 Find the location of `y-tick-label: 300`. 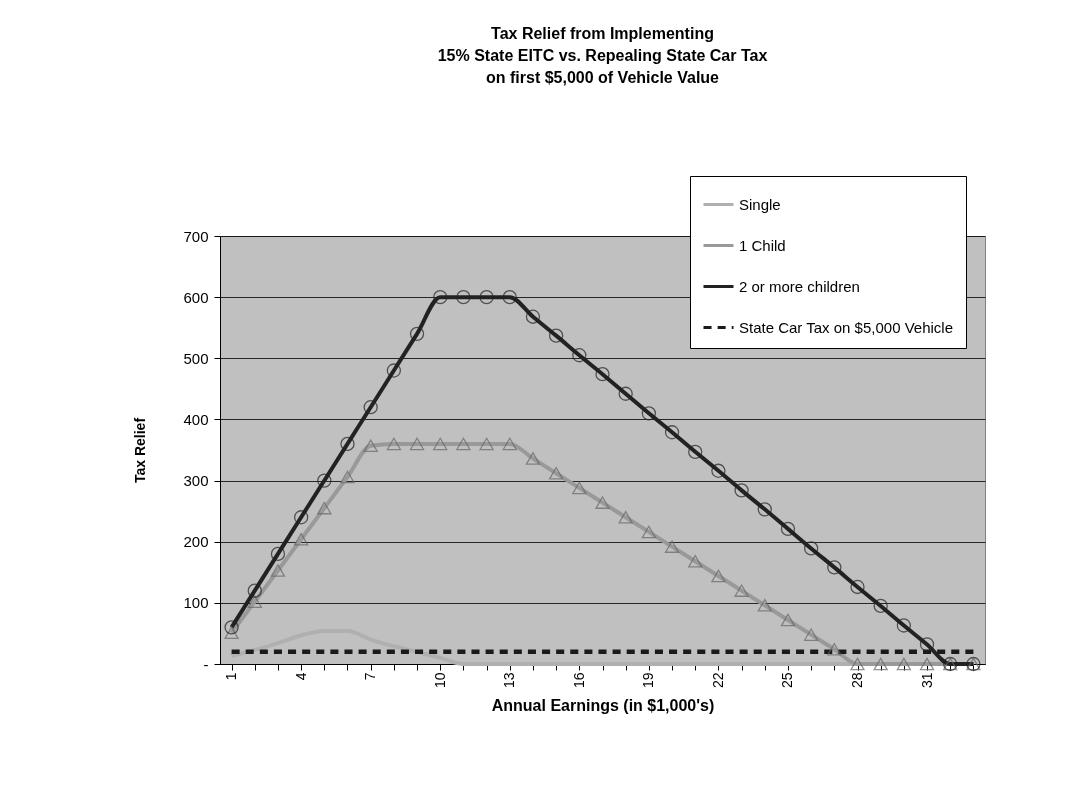

y-tick-label: 300 is located at coordinates (196, 481).